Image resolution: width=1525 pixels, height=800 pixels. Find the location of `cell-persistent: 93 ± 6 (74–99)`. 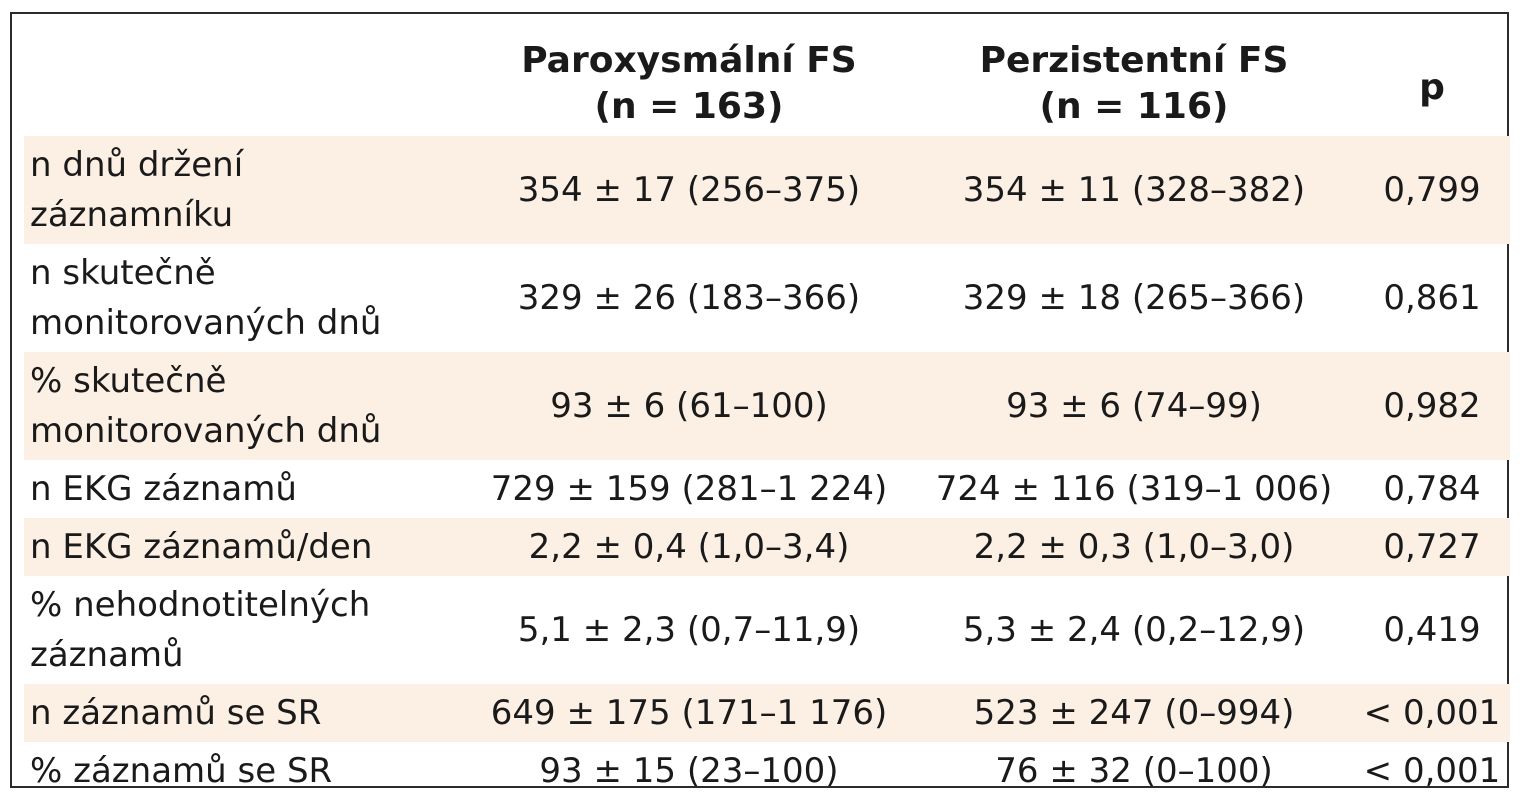

cell-persistent: 93 ± 6 (74–99) is located at coordinates (1134, 406).